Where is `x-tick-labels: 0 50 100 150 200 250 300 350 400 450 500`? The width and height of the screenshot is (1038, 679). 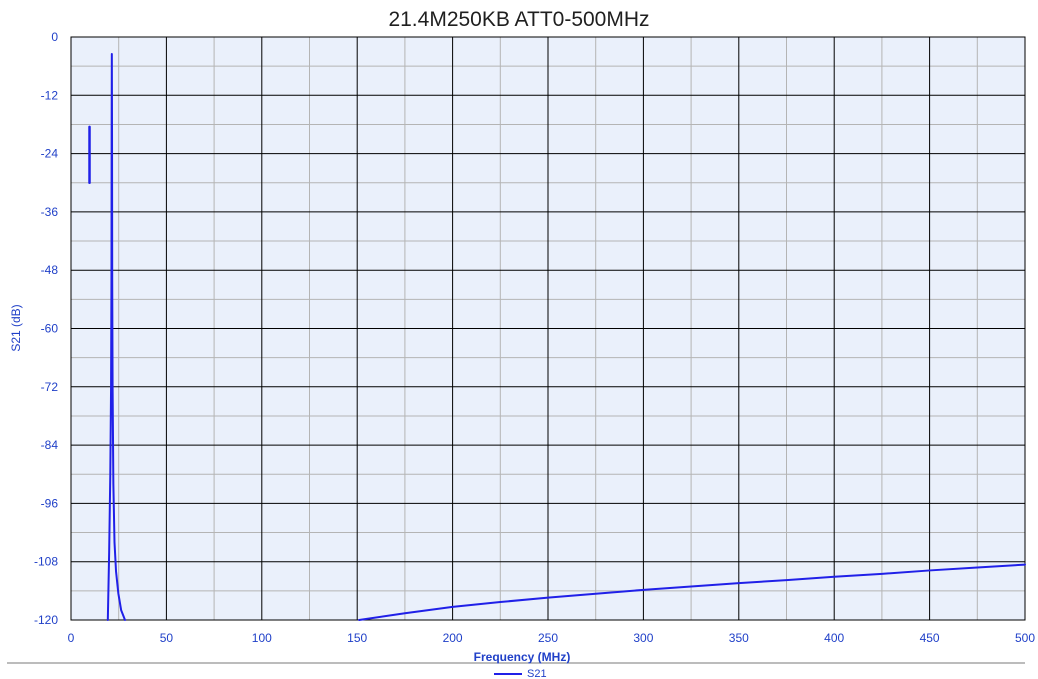
x-tick-labels: 0 50 100 150 200 250 300 350 400 450 500 is located at coordinates (552, 638).